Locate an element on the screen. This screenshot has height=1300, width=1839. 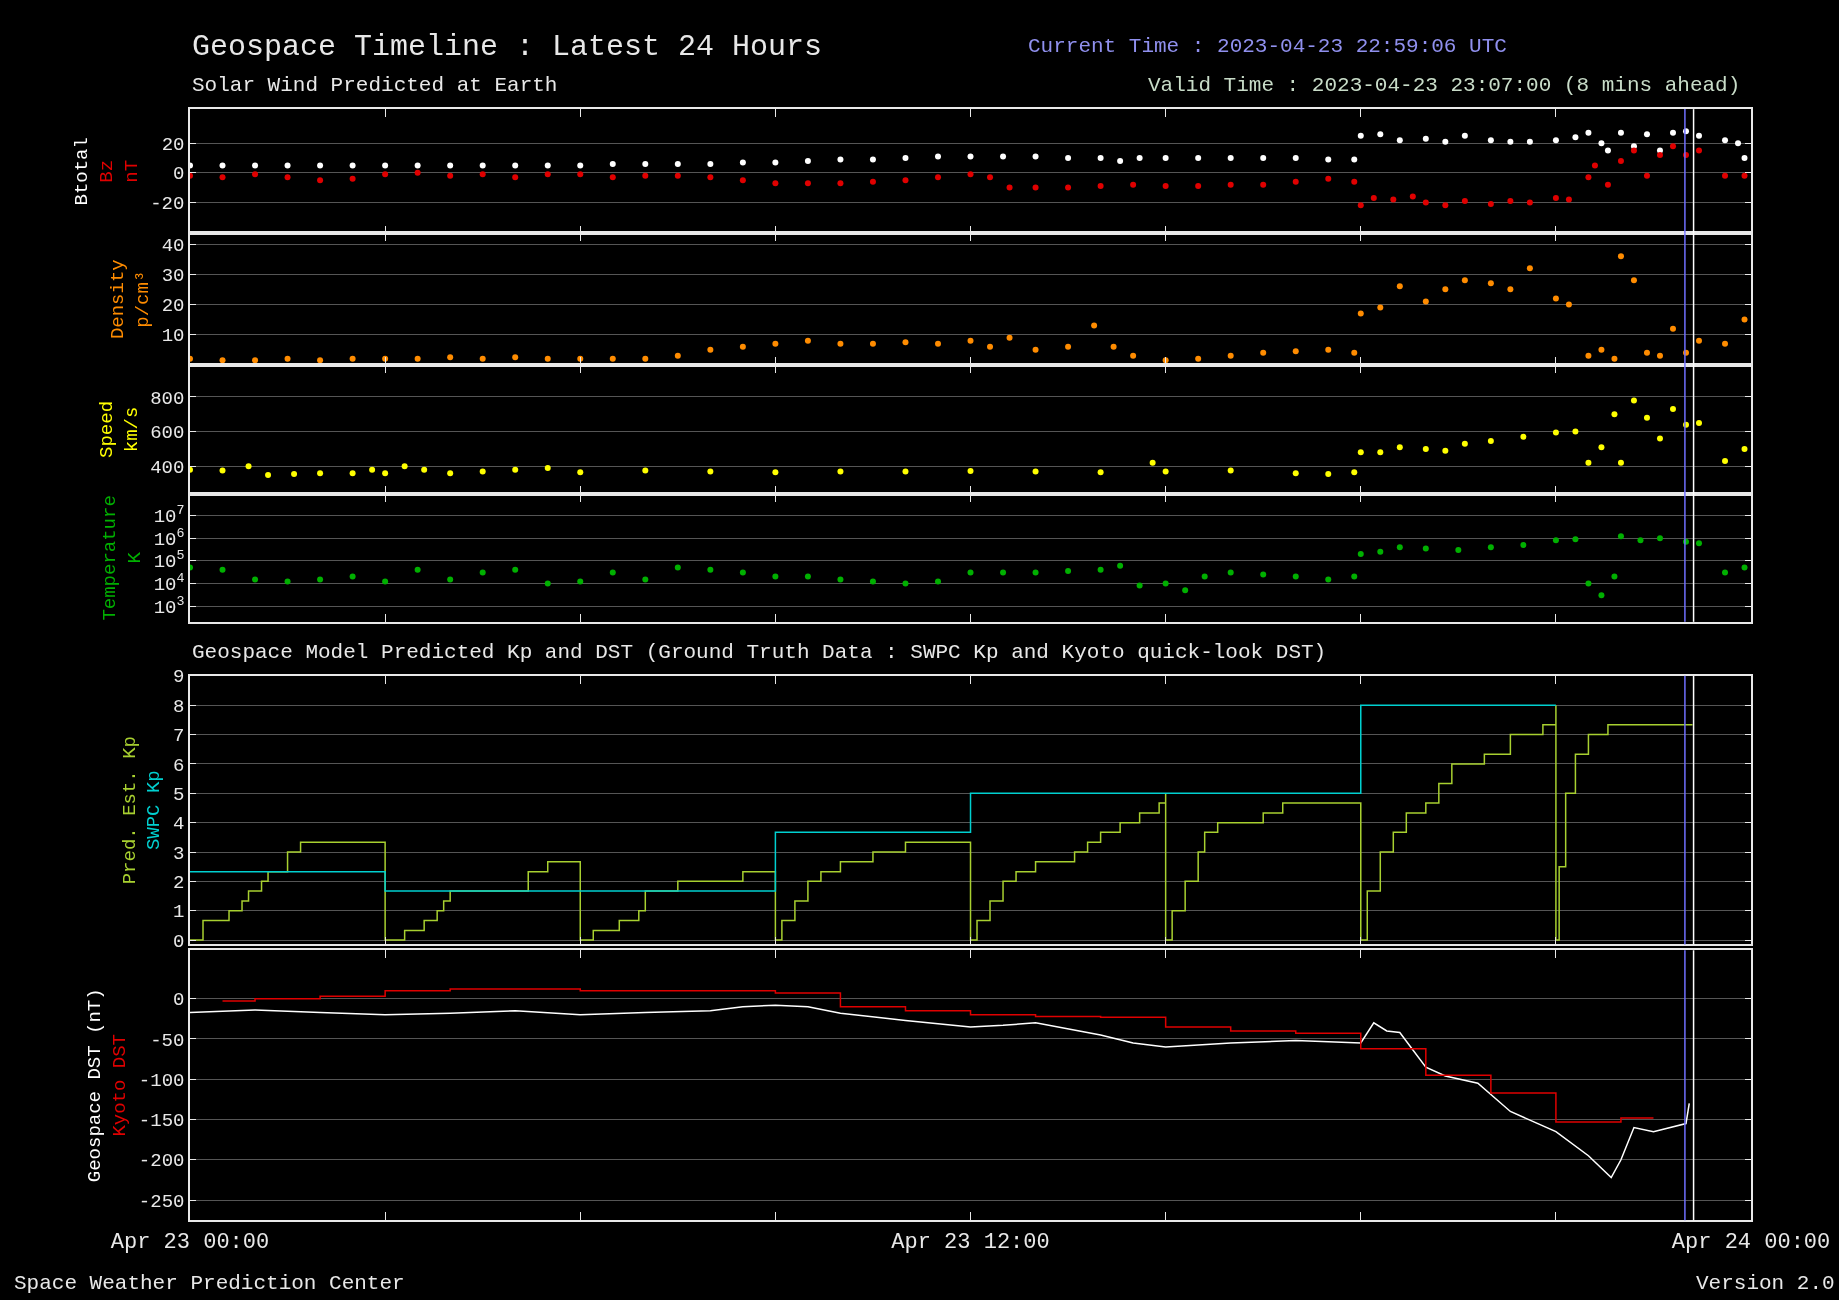
y-tick-label: 600 is located at coordinates (167, 433).